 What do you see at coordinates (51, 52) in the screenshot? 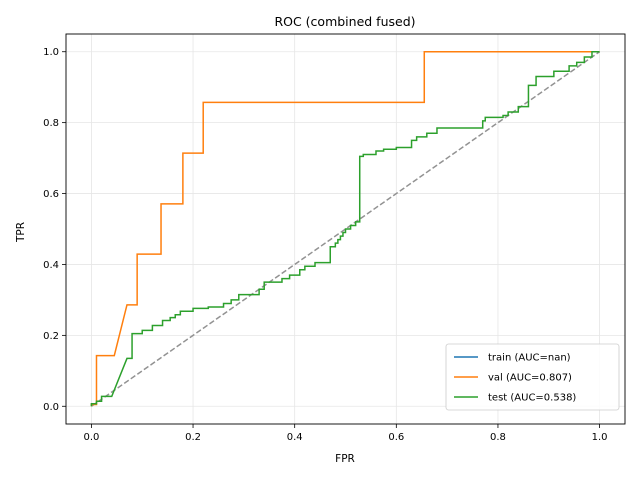
I see `y-tick-label-5: 1.0` at bounding box center [51, 52].